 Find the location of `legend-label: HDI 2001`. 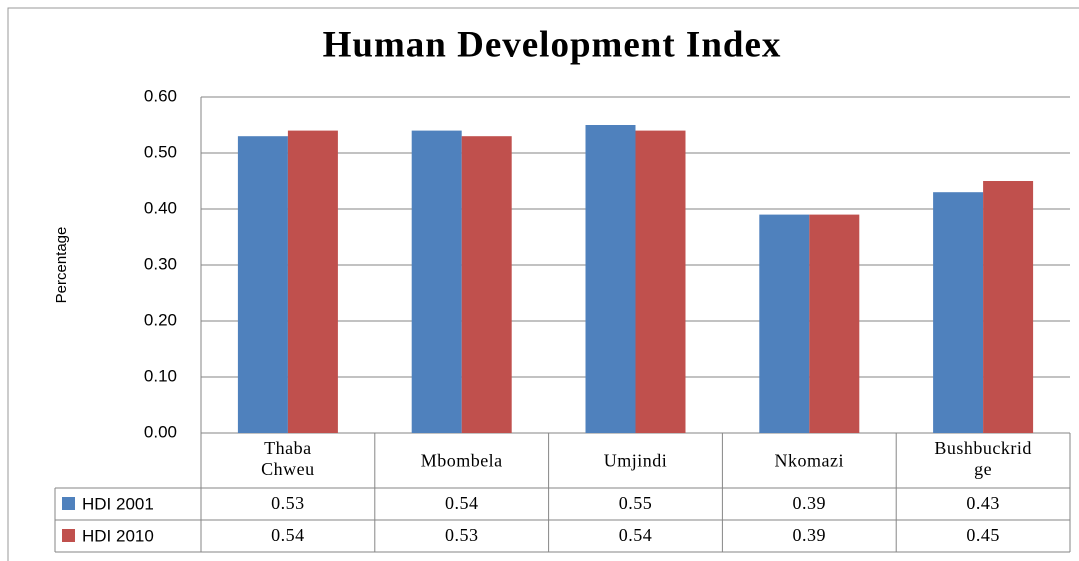

legend-label: HDI 2001 is located at coordinates (118, 503).